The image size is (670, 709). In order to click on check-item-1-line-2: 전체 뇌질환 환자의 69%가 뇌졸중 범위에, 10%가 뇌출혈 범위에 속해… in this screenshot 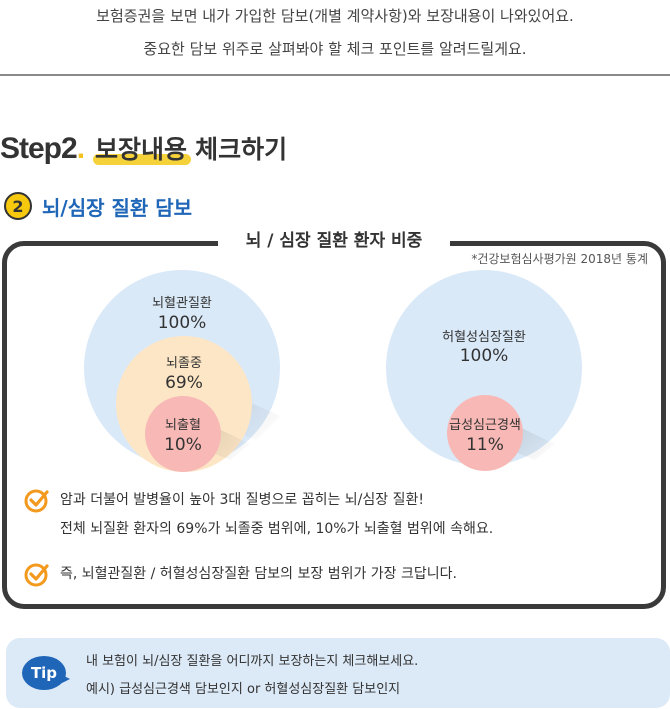, I will do `click(277, 529)`.